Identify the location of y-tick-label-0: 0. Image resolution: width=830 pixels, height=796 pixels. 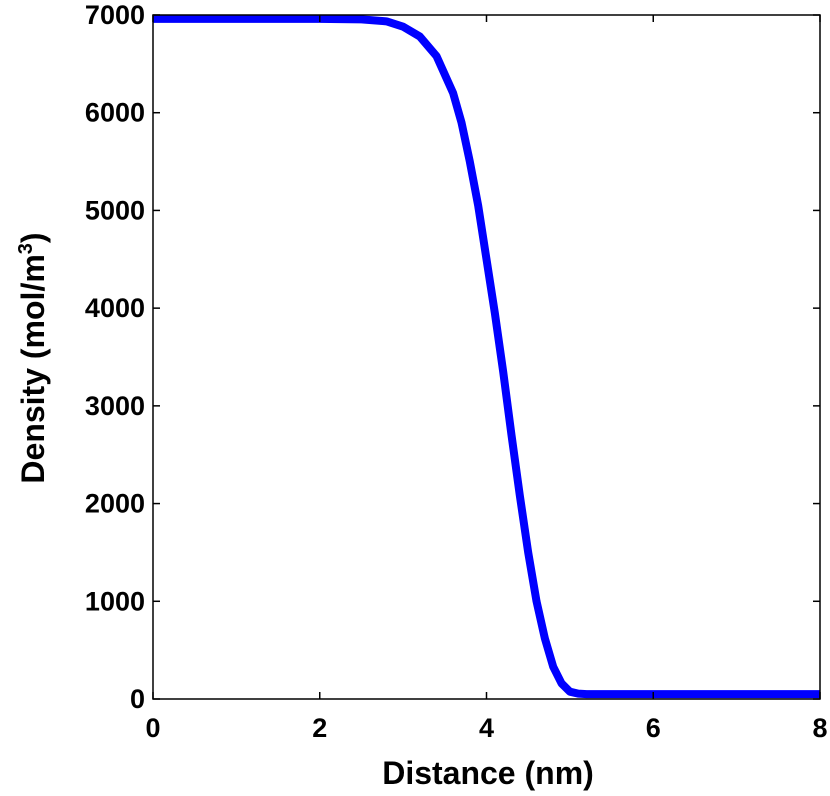
(137, 699).